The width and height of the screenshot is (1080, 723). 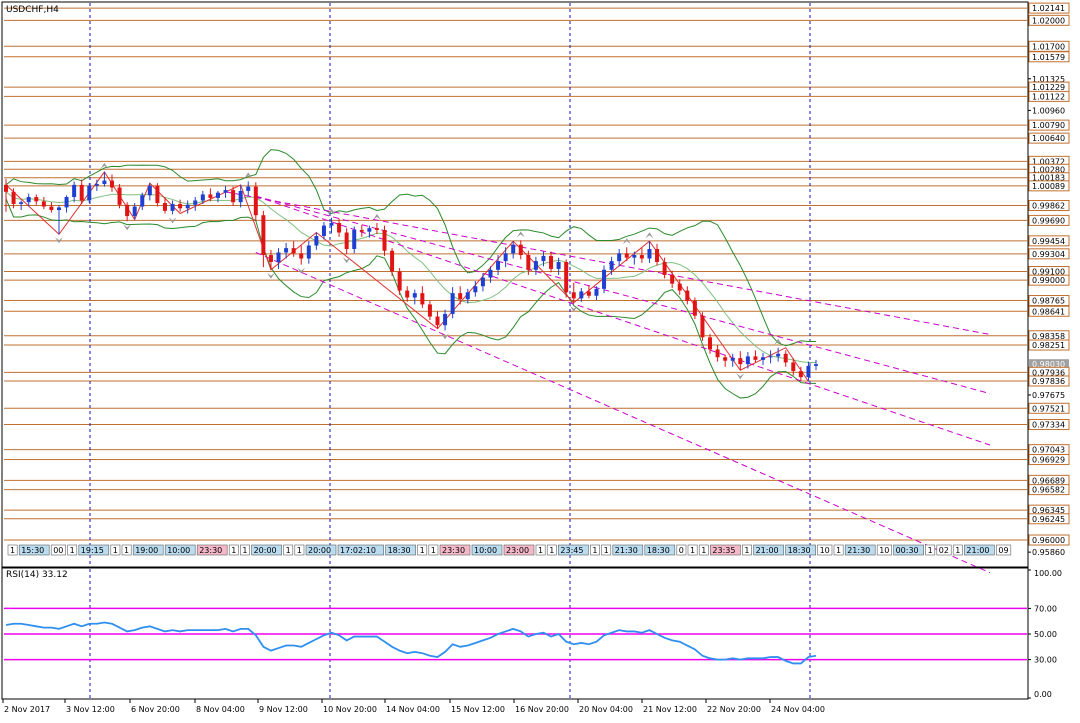 I want to click on time-tag-label: 23:45, so click(x=571, y=550).